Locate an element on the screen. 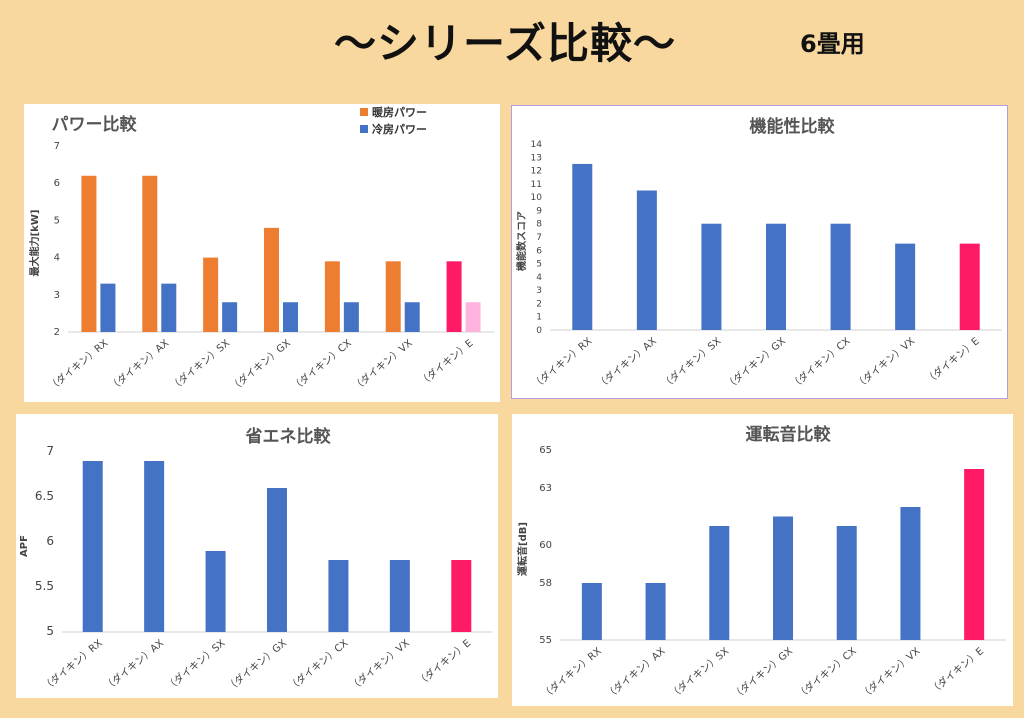 Image resolution: width=1024 pixels, height=718 pixels. y-tick-label: 11 is located at coordinates (536, 185).